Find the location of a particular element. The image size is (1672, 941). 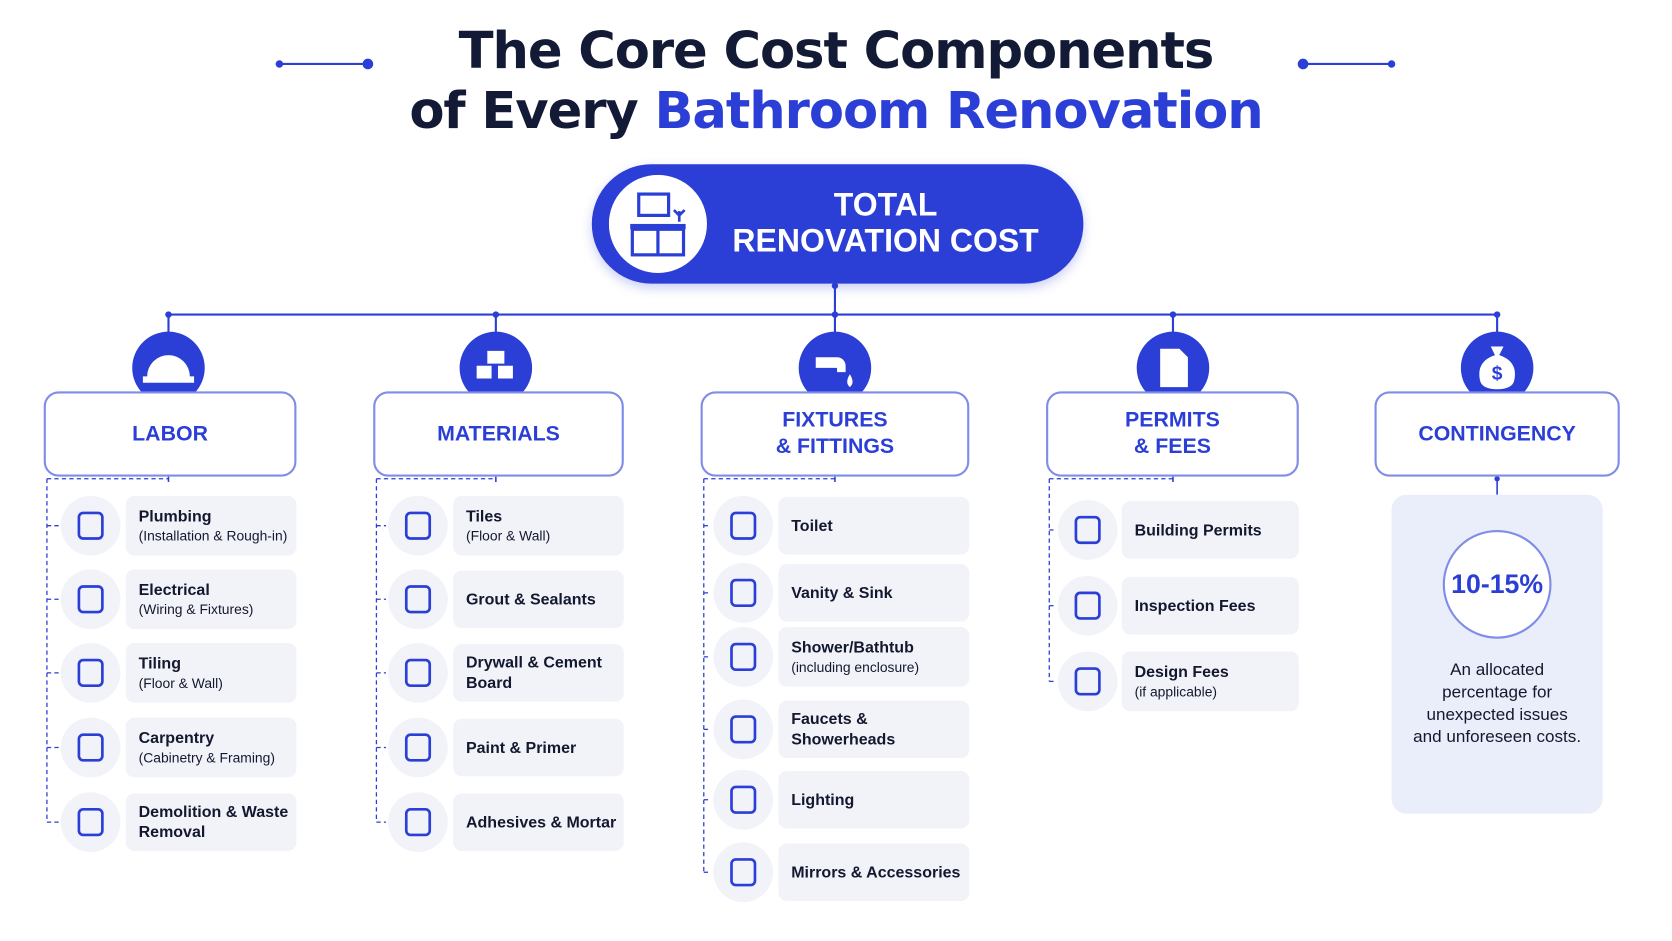

item-card: Faucets & Showerheads is located at coordinates (874, 729).